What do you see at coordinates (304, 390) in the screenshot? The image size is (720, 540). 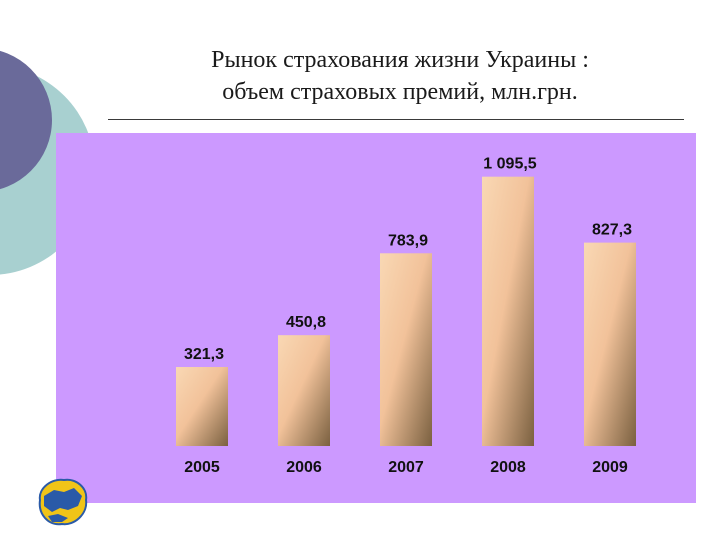 I see `bar-2006` at bounding box center [304, 390].